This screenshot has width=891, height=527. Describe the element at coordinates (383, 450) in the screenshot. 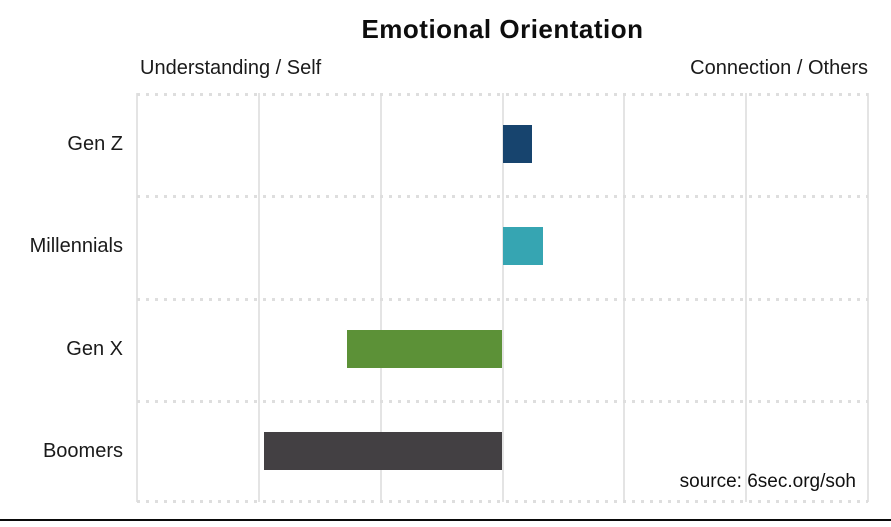

I see `bar-boomers` at that location.